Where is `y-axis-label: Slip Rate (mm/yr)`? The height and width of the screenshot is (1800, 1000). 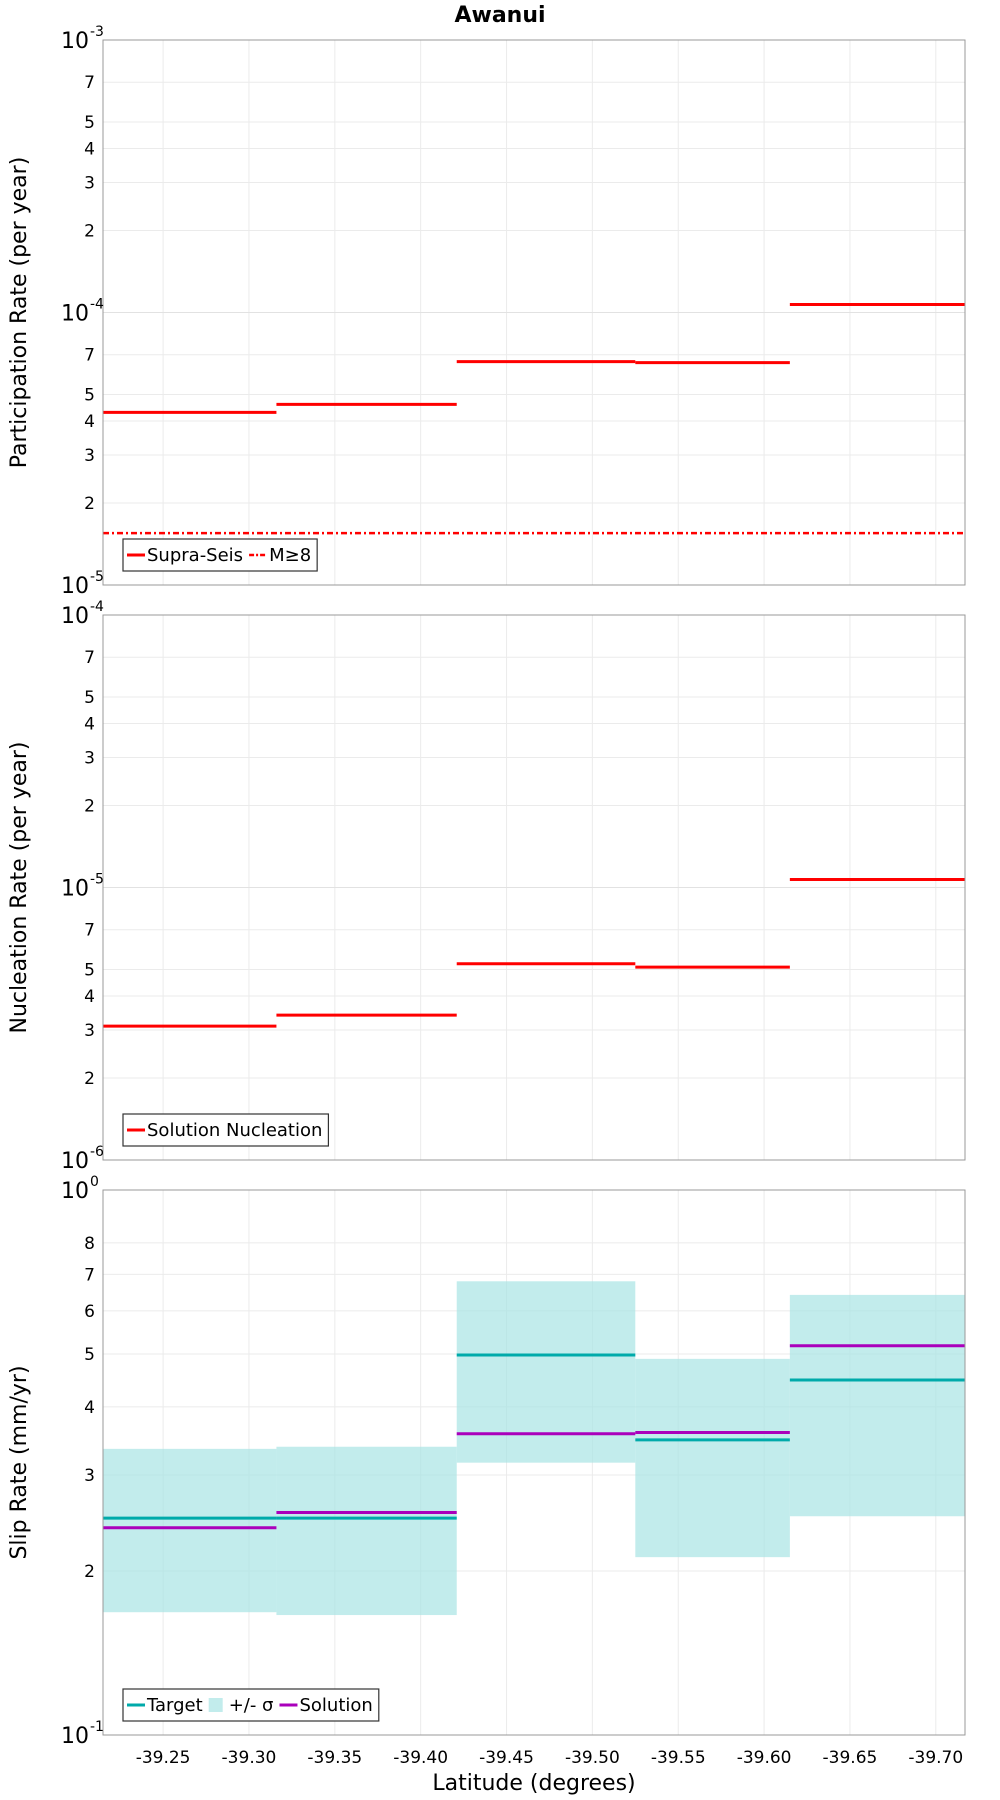
y-axis-label: Slip Rate (mm/yr) is located at coordinates (19, 1462).